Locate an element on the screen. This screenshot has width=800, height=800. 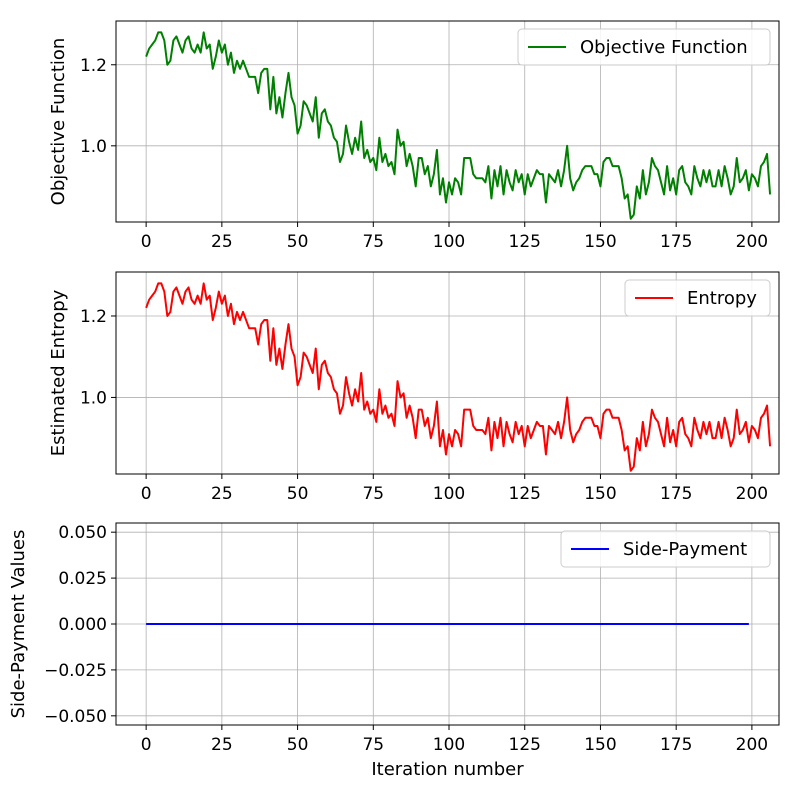
y-tick-label: −0.050 is located at coordinates (75, 717).